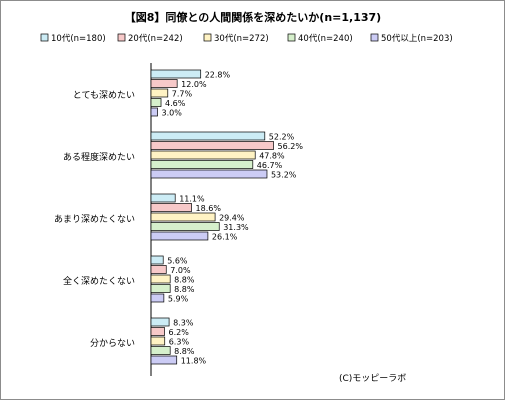 The height and width of the screenshot is (400, 505). Describe the element at coordinates (417, 38) in the screenshot. I see `legend-label-4: 50代以上(n=203)` at that location.